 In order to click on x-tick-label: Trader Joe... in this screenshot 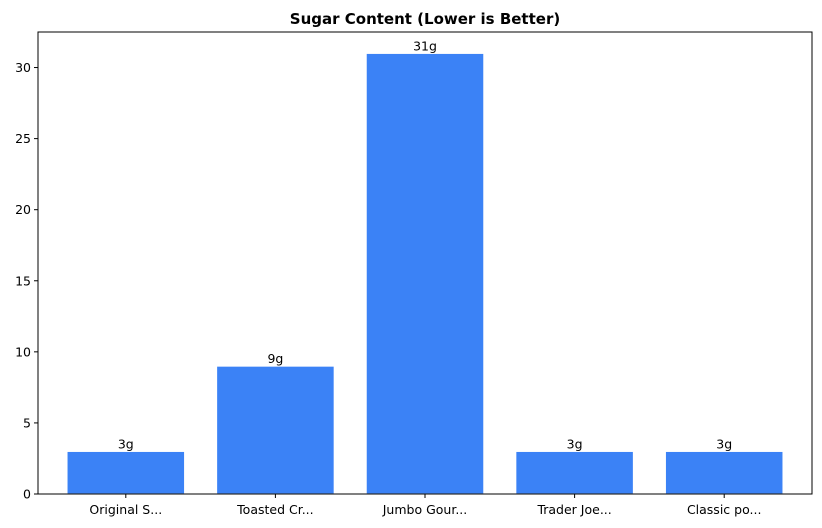, I will do `click(573, 509)`.